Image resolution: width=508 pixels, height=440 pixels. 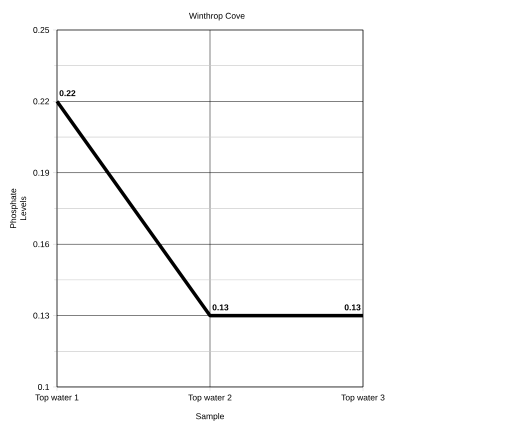 I want to click on x-axis-title: Sample, so click(x=210, y=417).